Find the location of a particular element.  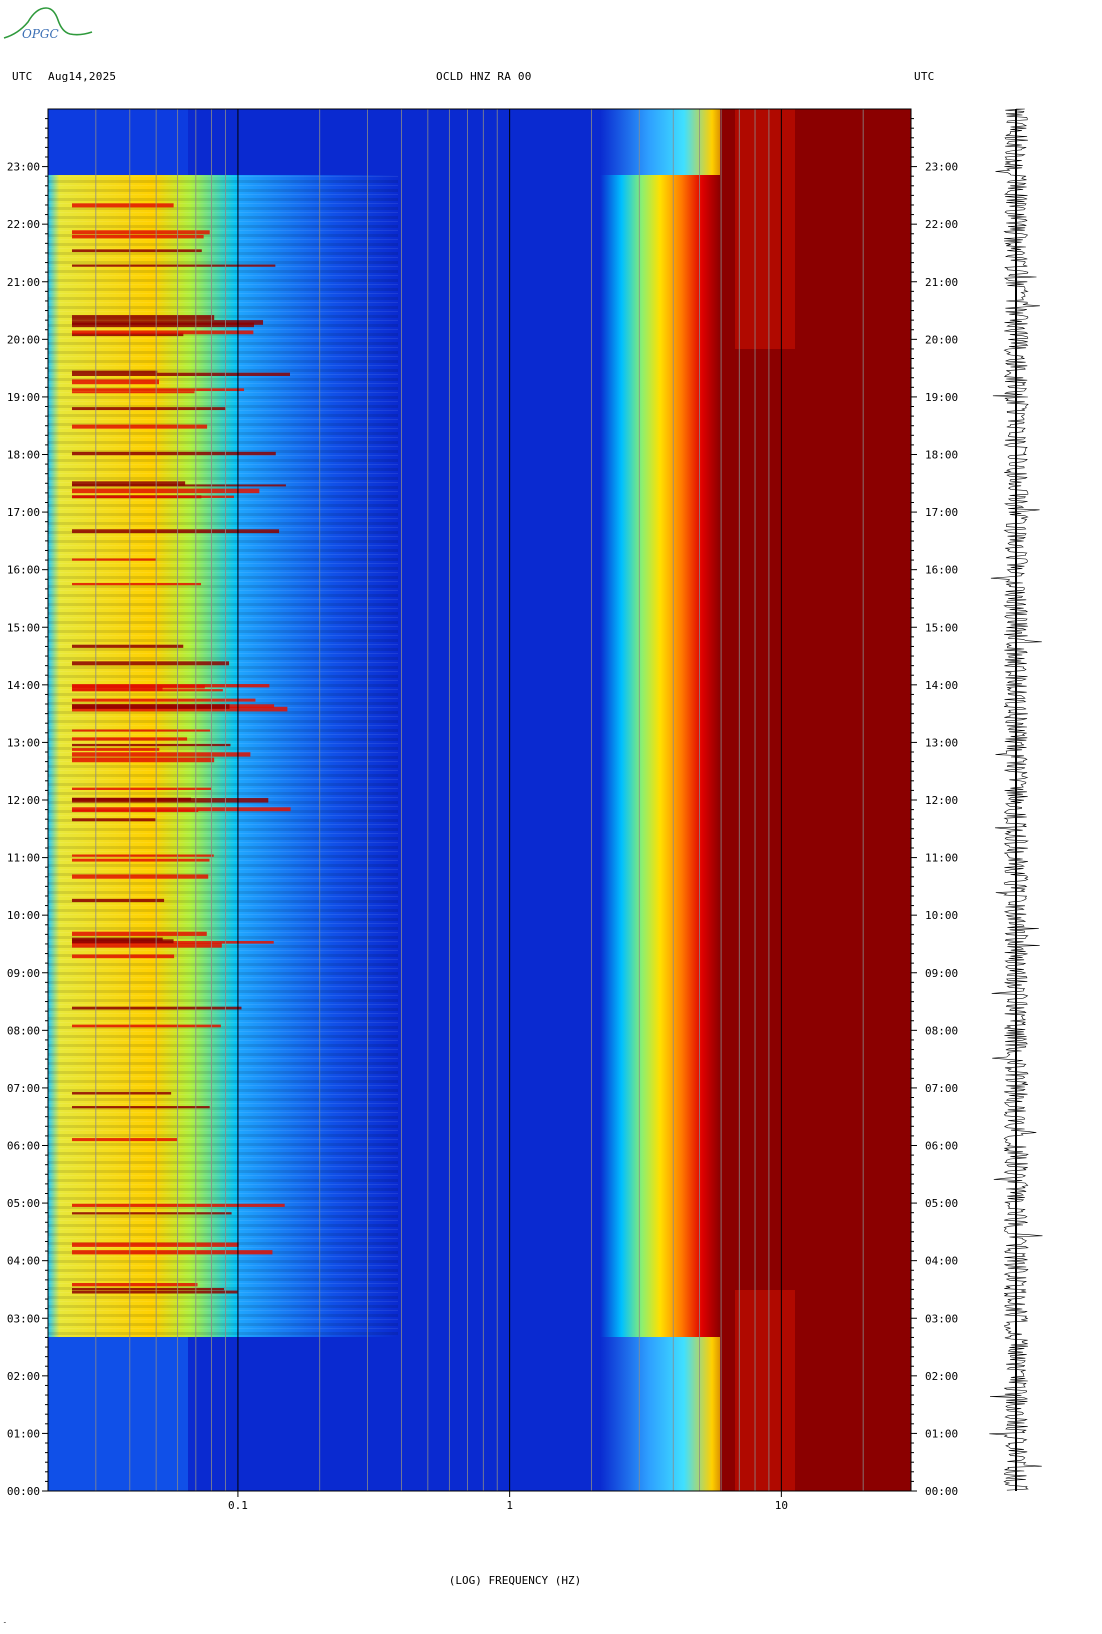

y-tick-label-right: 00:00 is located at coordinates (941, 1491).